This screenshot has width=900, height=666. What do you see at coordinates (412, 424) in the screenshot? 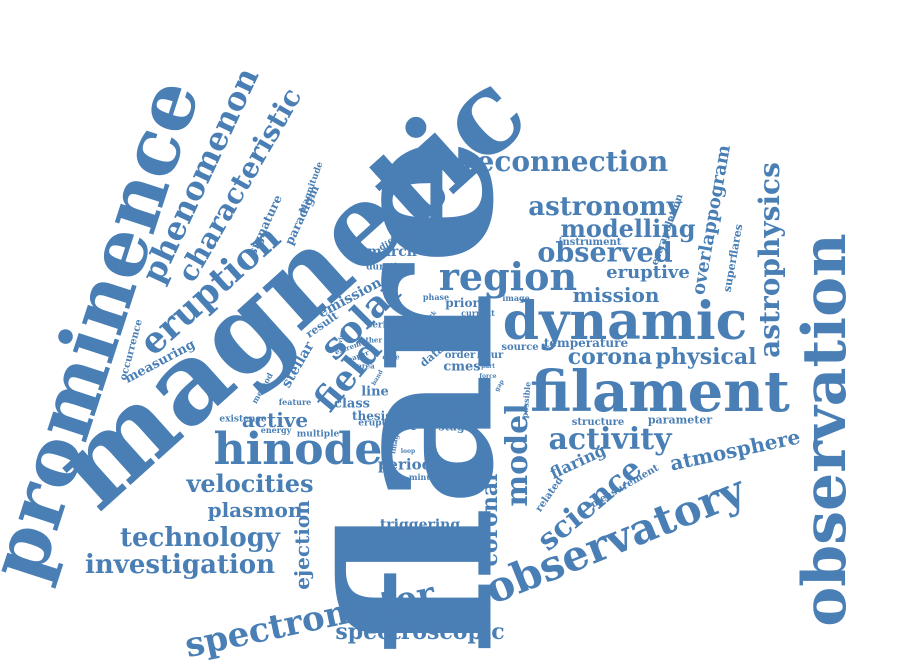
I see `word: rope` at bounding box center [412, 424].